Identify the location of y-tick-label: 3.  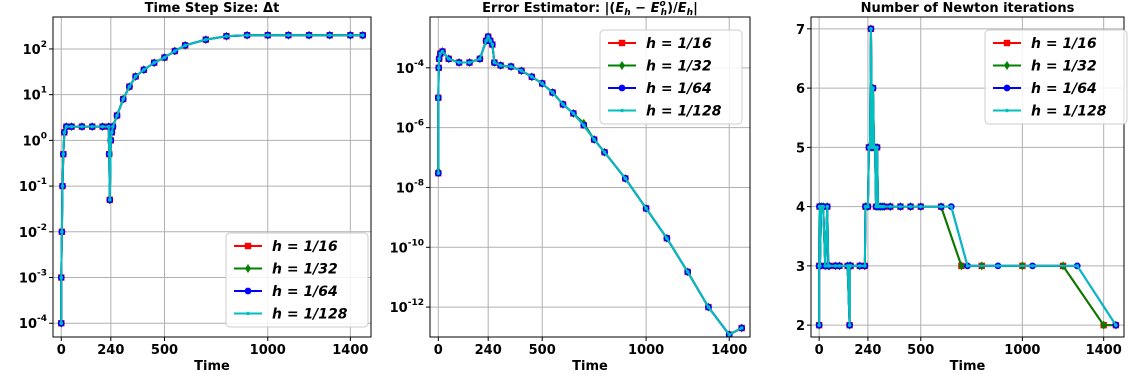
(800, 267).